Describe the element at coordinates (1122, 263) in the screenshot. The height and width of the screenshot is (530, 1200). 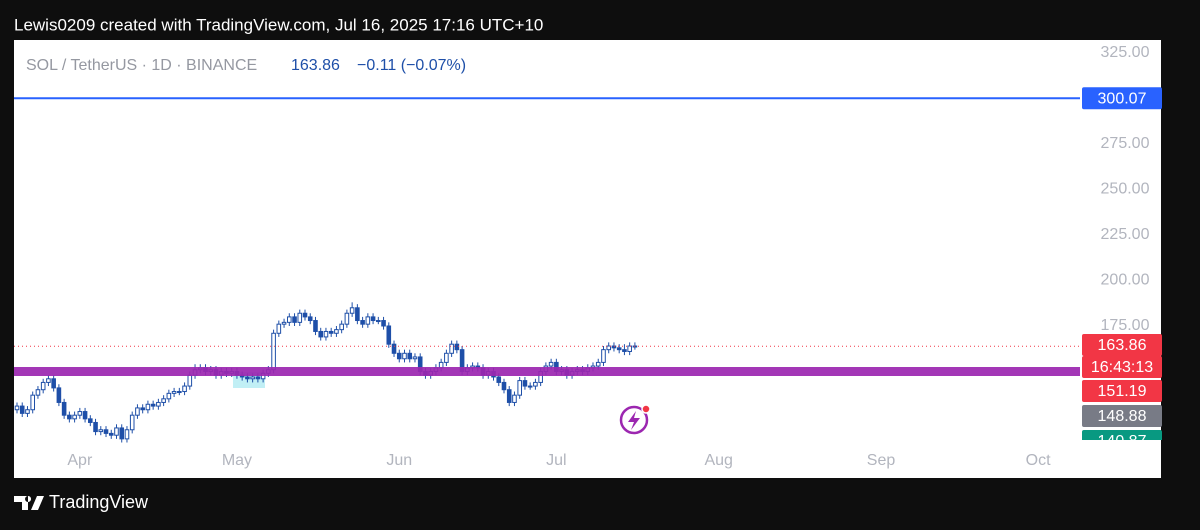
I see `price-labels: 300.07 163.86 16:43:13 151.19 148.88 140.87` at that location.